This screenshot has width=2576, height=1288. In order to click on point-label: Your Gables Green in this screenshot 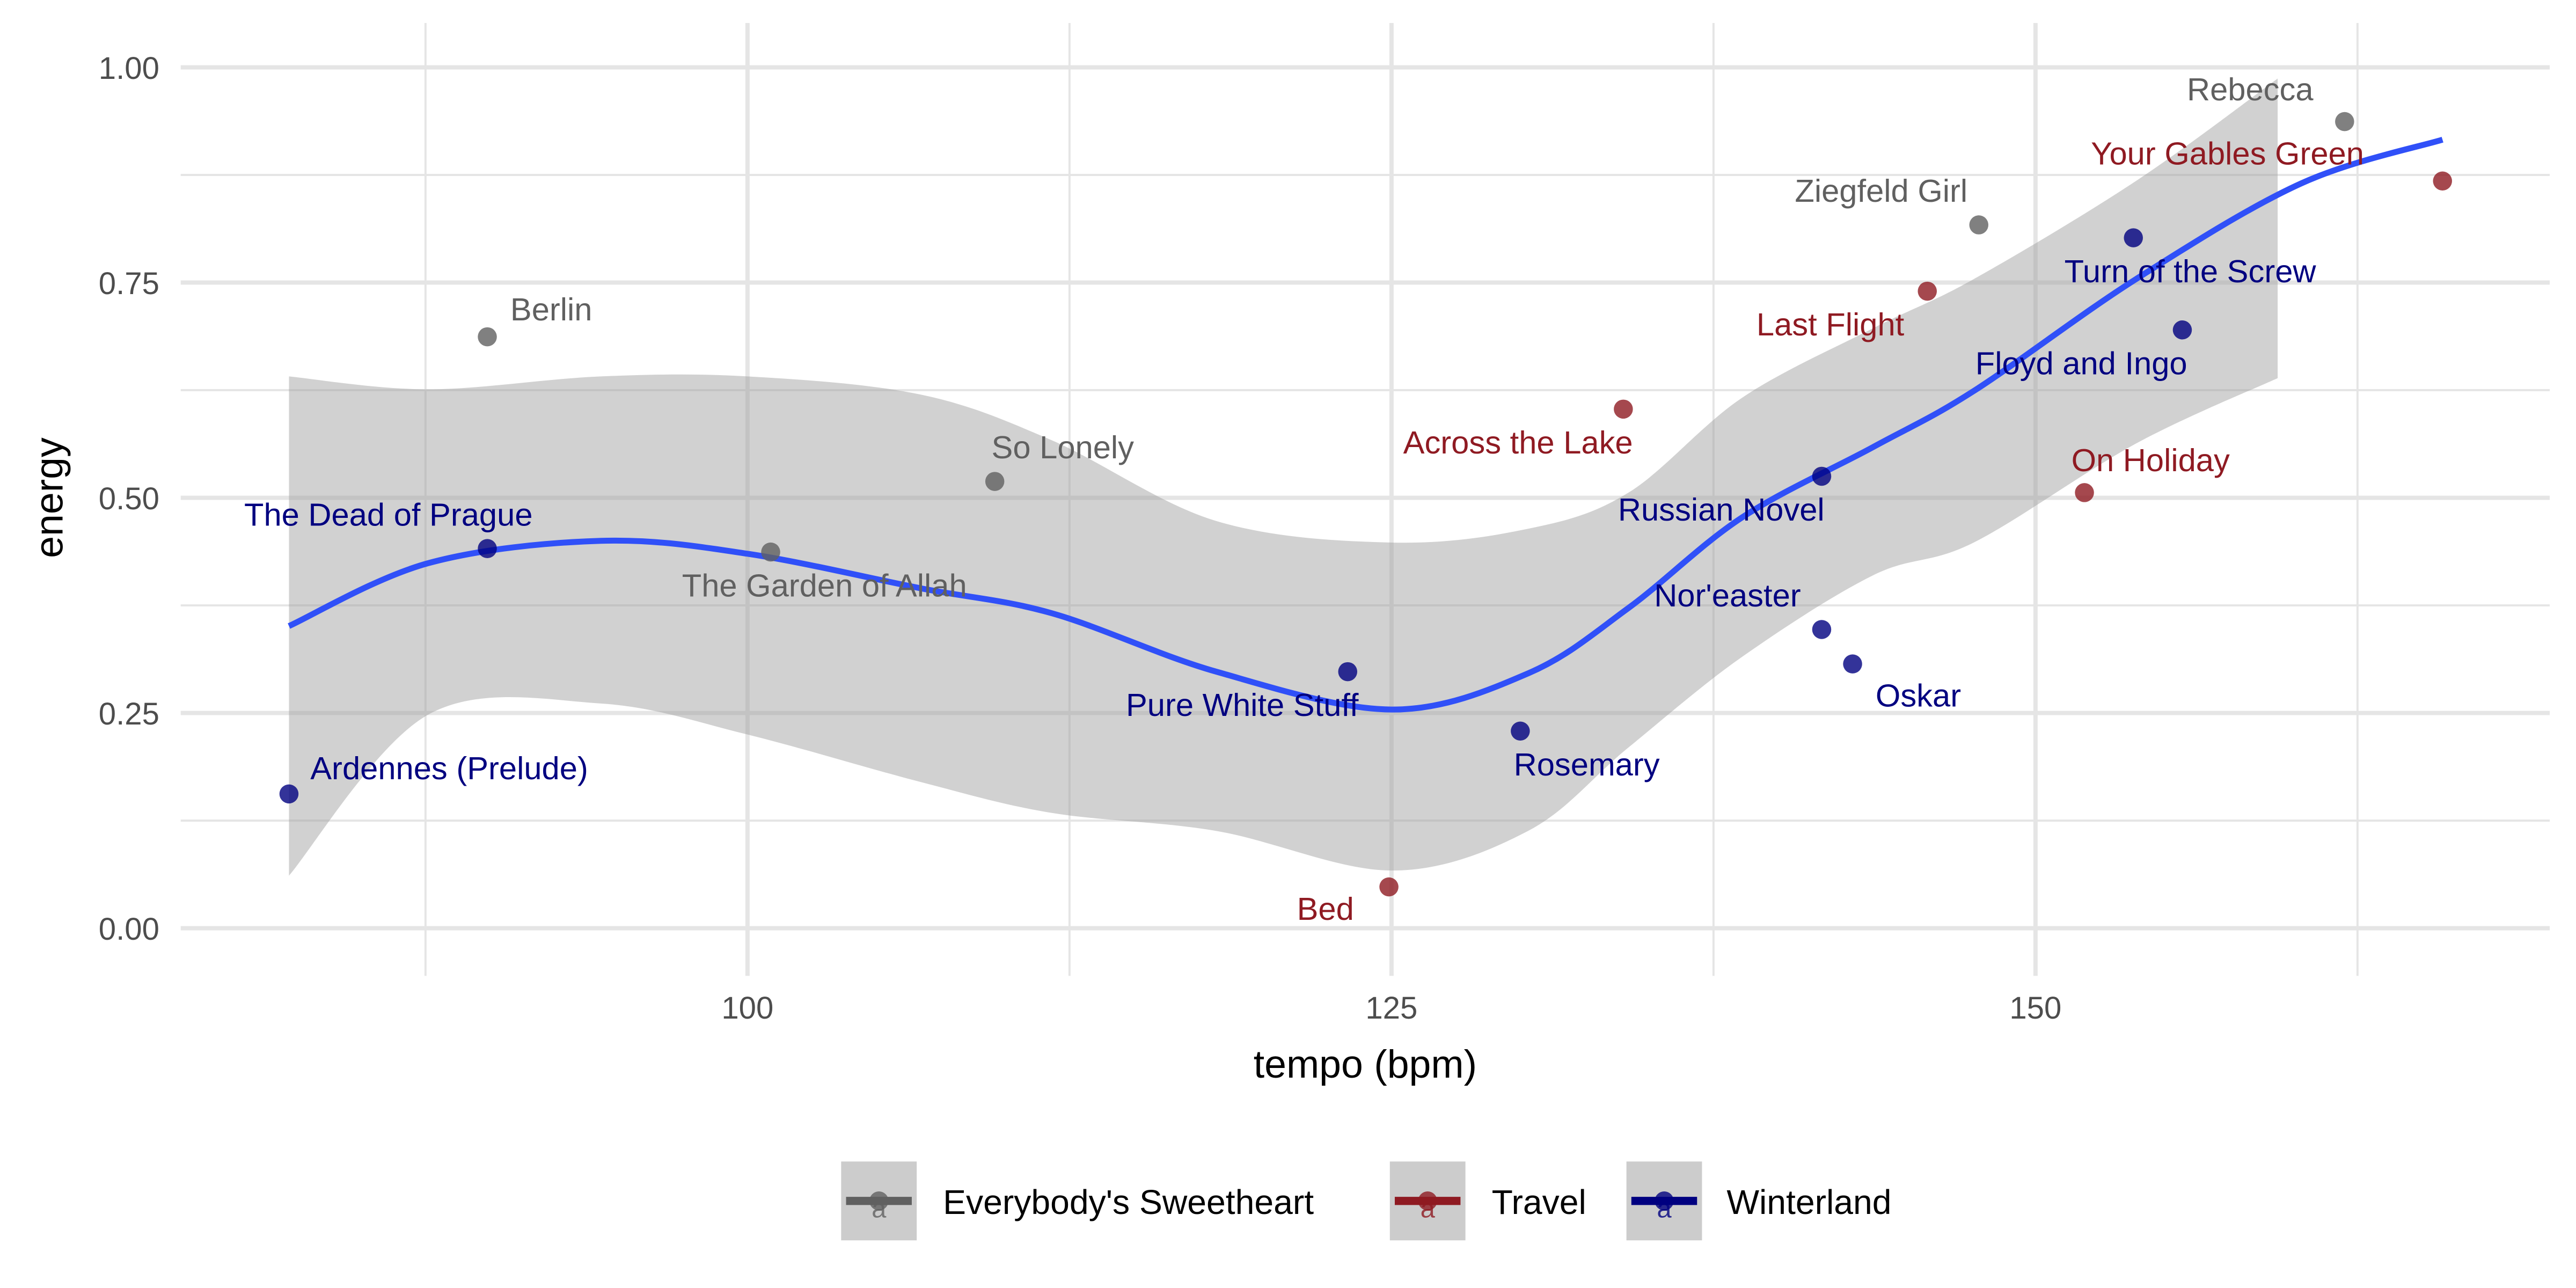, I will do `click(2227, 154)`.